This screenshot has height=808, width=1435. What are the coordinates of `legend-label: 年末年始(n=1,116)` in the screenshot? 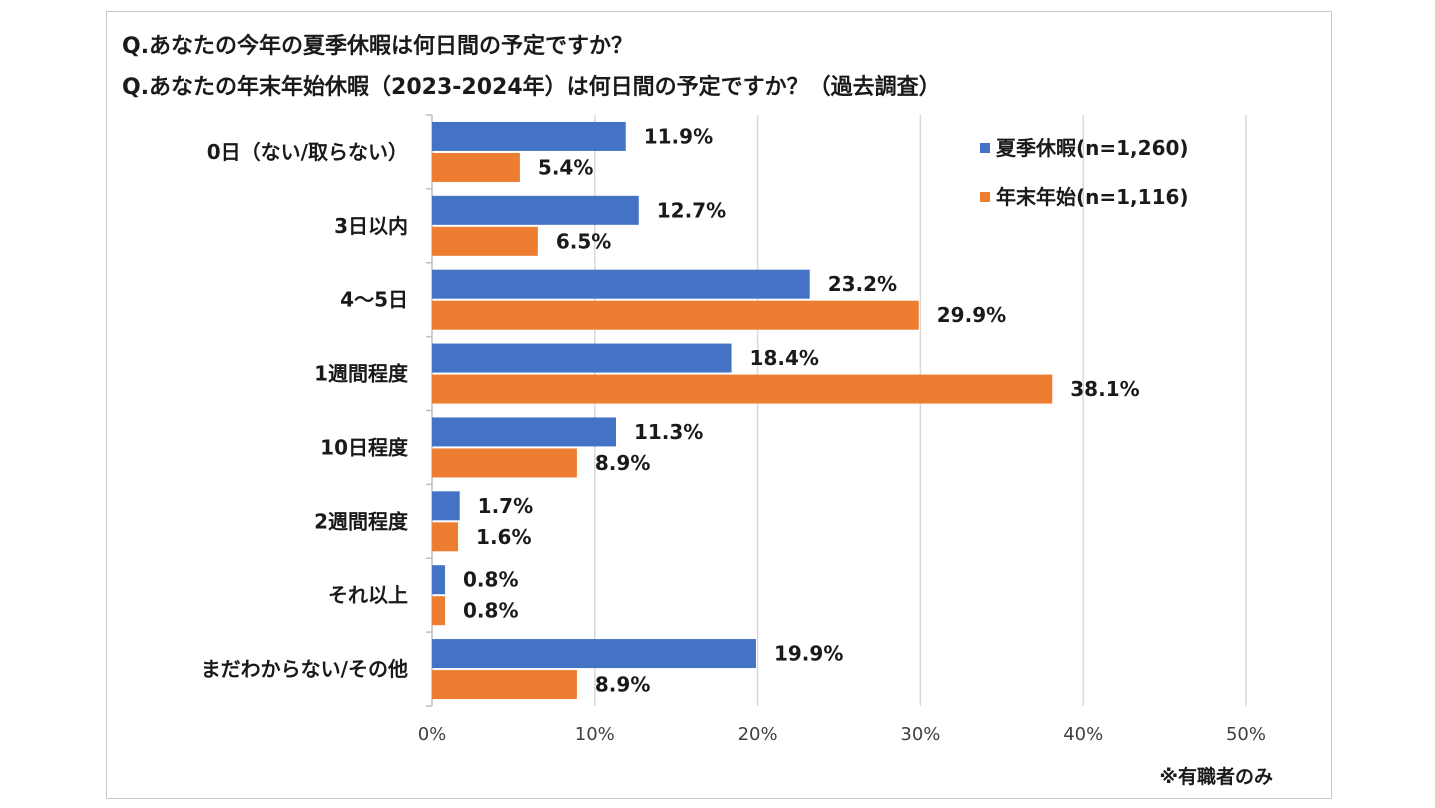 It's located at (1092, 197).